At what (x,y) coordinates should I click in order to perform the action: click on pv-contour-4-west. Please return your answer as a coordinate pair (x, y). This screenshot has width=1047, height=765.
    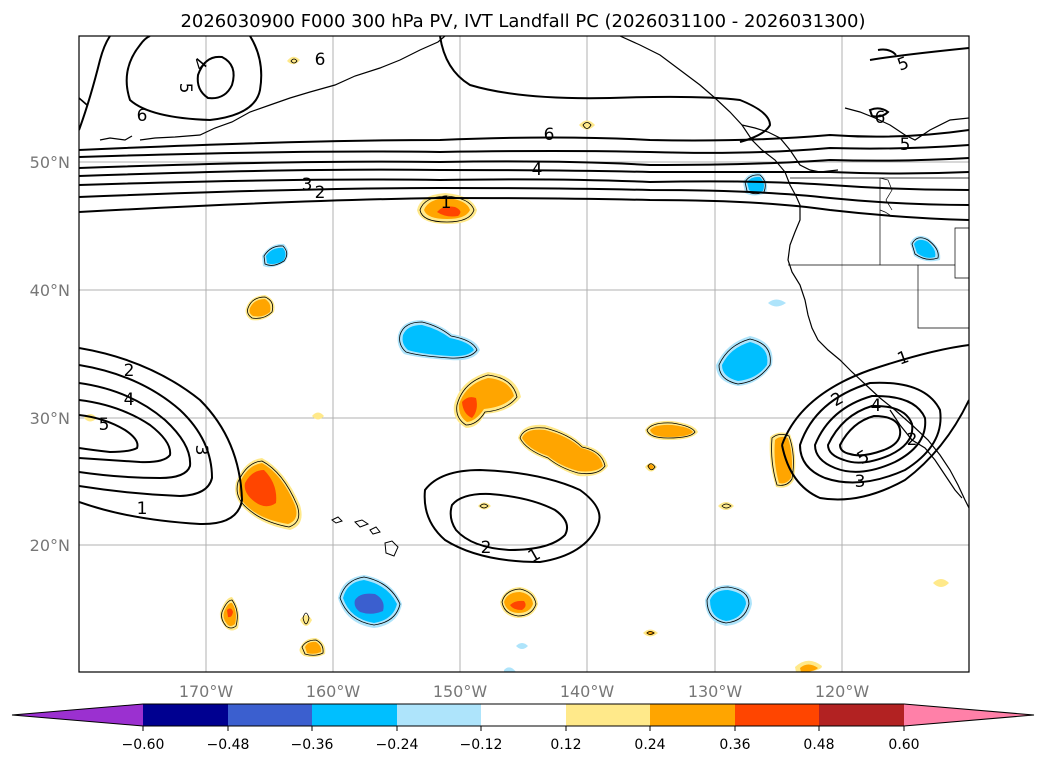
    Looking at the image, I should click on (125, 431).